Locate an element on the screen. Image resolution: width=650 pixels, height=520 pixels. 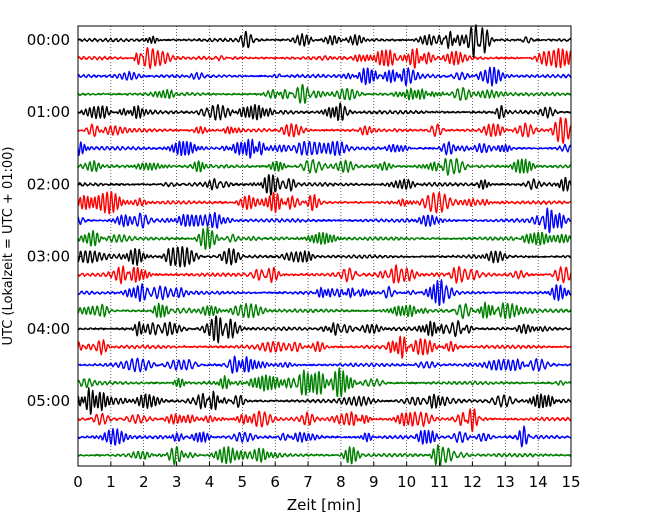
x-tick-label-6: 6 is located at coordinates (275, 482).